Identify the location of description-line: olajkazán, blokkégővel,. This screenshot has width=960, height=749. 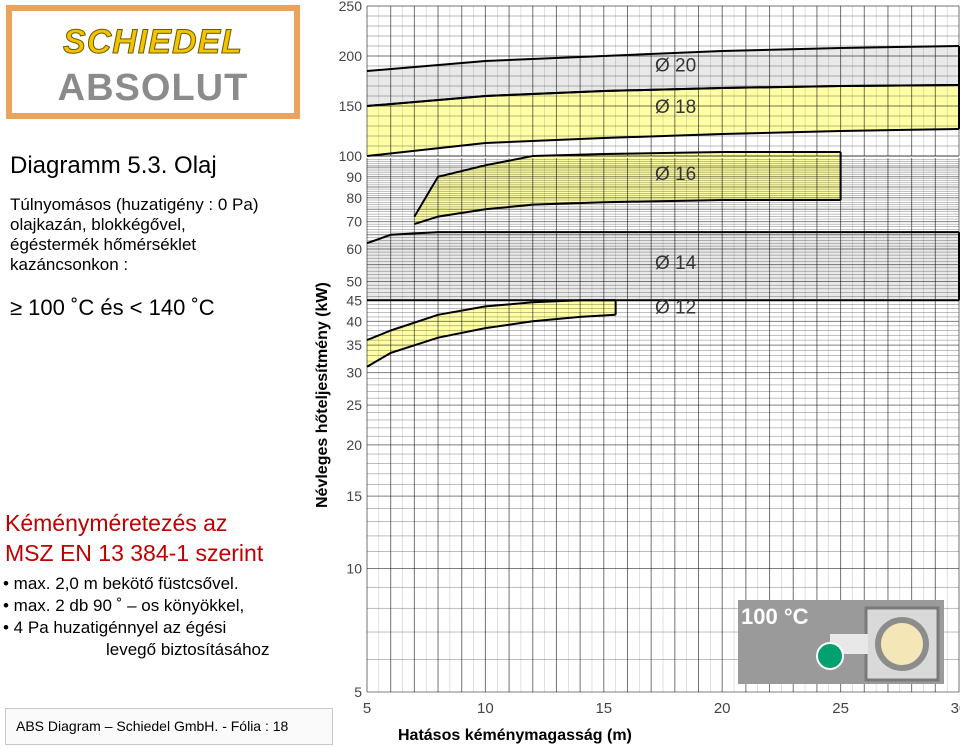
(98, 224).